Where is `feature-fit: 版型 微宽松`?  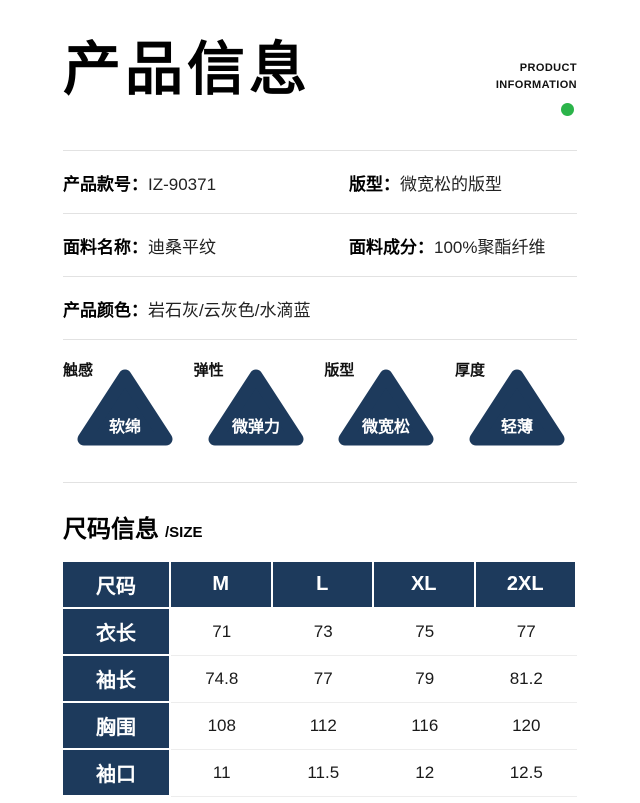
feature-fit: 版型 微宽松 is located at coordinates (385, 414).